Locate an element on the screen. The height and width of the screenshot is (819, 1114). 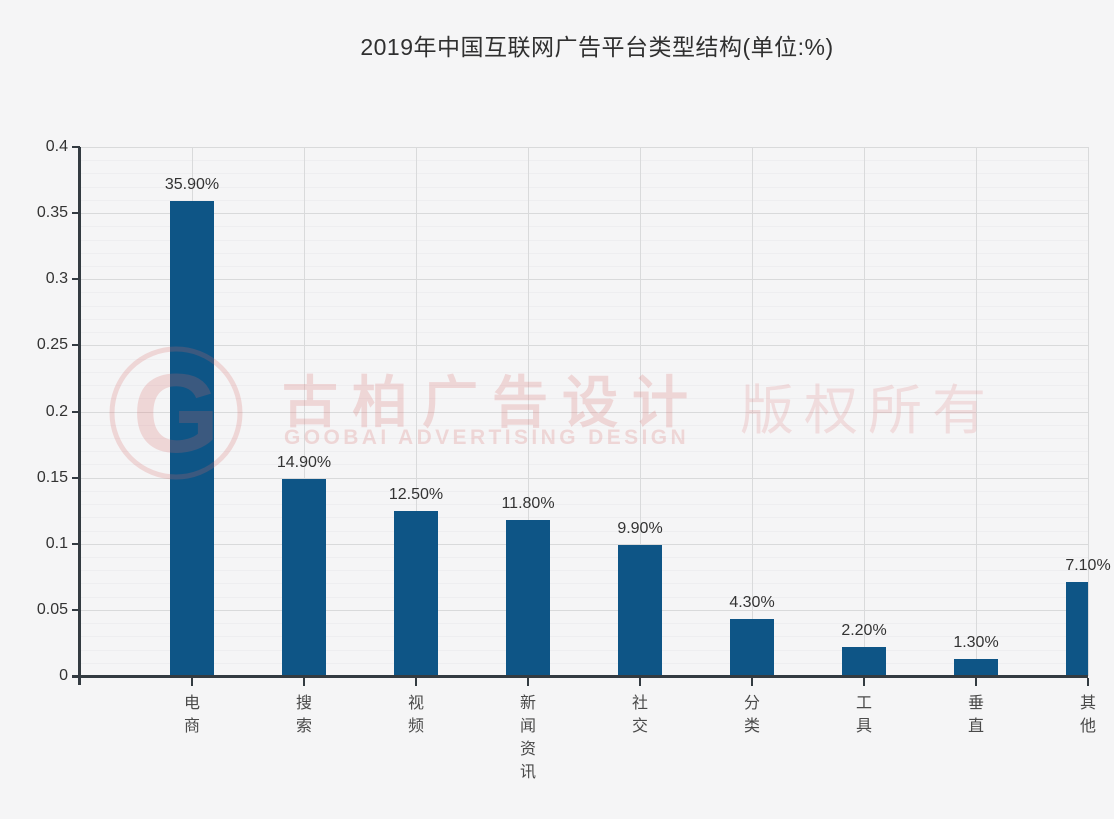
watermark-cn-text: 古柏广告设计 is located at coordinates (492, 402).